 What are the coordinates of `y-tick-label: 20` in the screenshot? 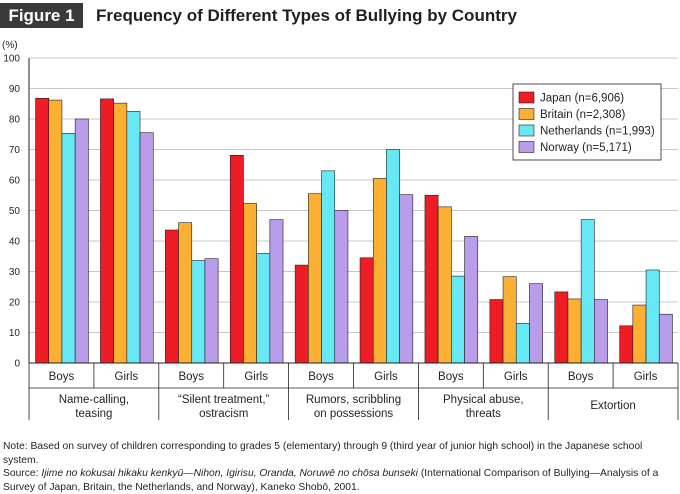 It's located at (15, 303).